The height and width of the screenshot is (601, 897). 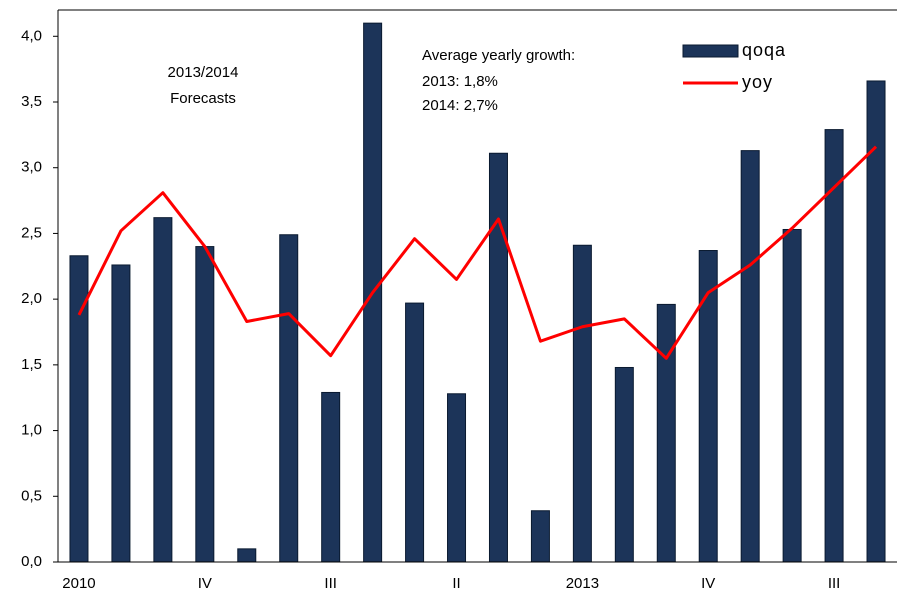 I want to click on y-tick-label: 2,0, so click(x=31, y=298).